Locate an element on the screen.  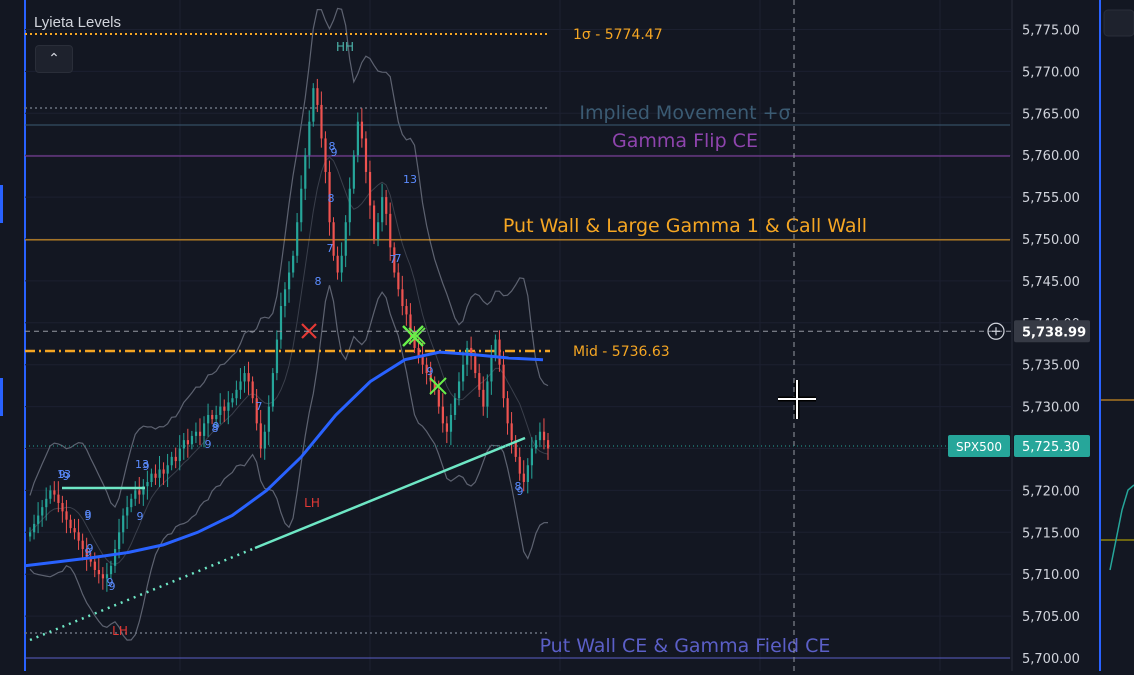
neighbour-price is located at coordinates (1121, 527).